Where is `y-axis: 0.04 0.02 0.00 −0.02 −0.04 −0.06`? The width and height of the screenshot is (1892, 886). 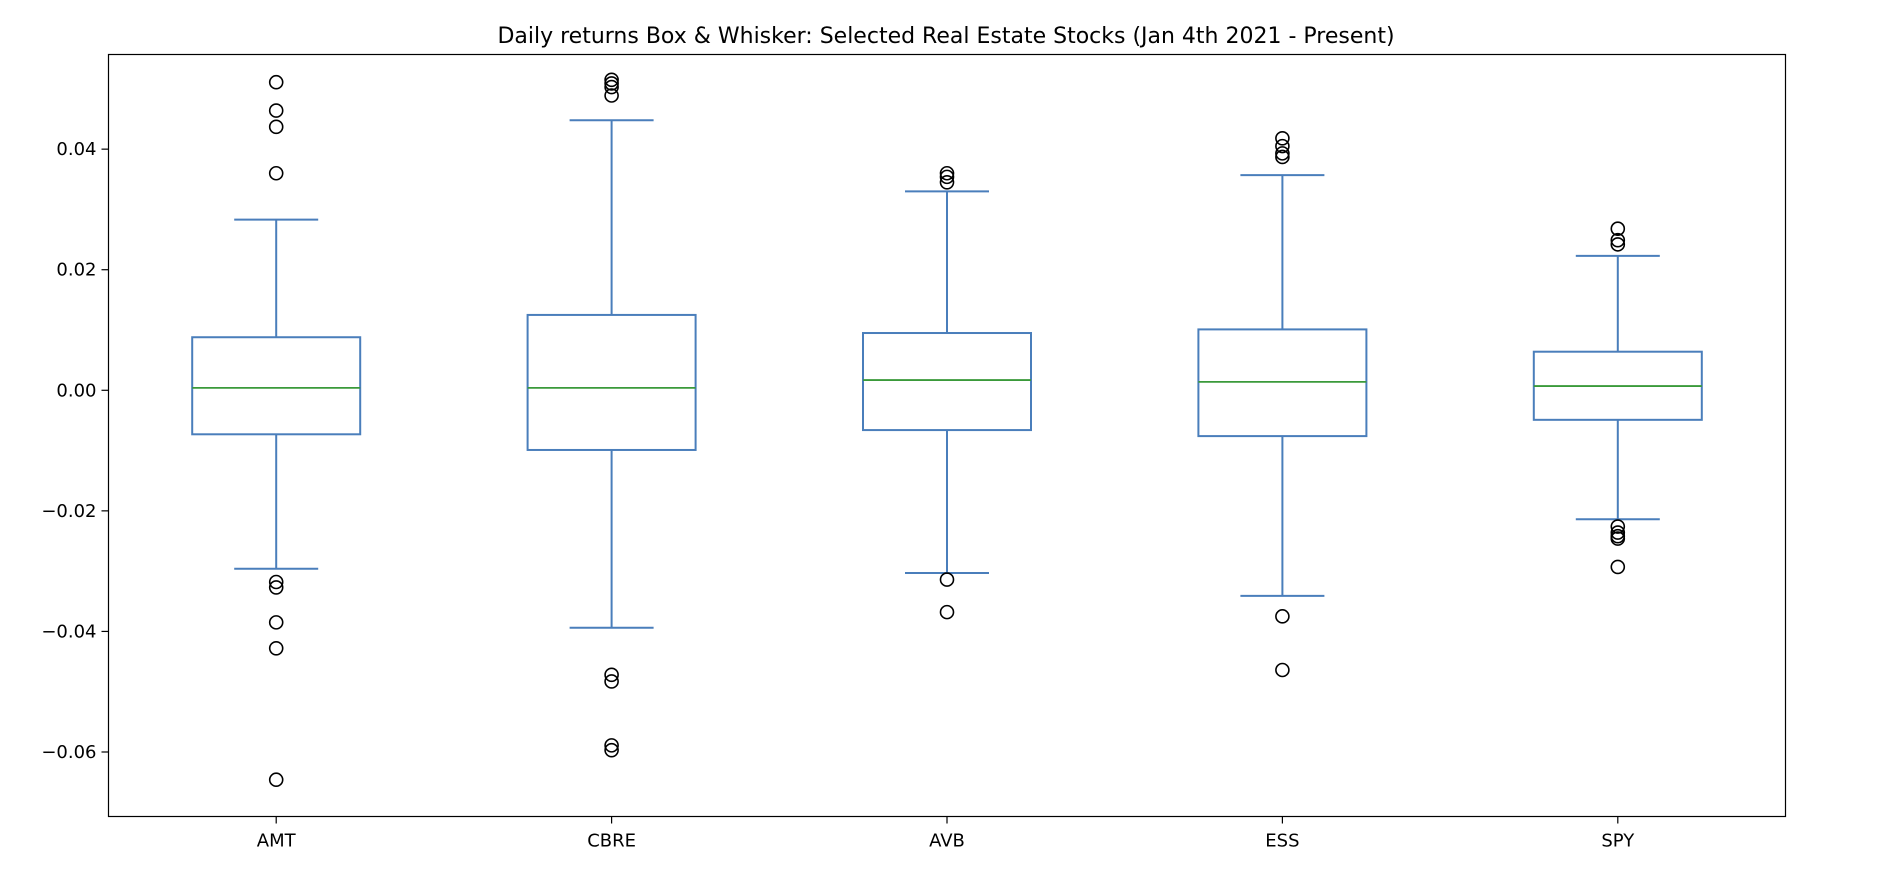
y-axis: 0.04 0.02 0.00 −0.02 −0.04 −0.06 is located at coordinates (75, 451).